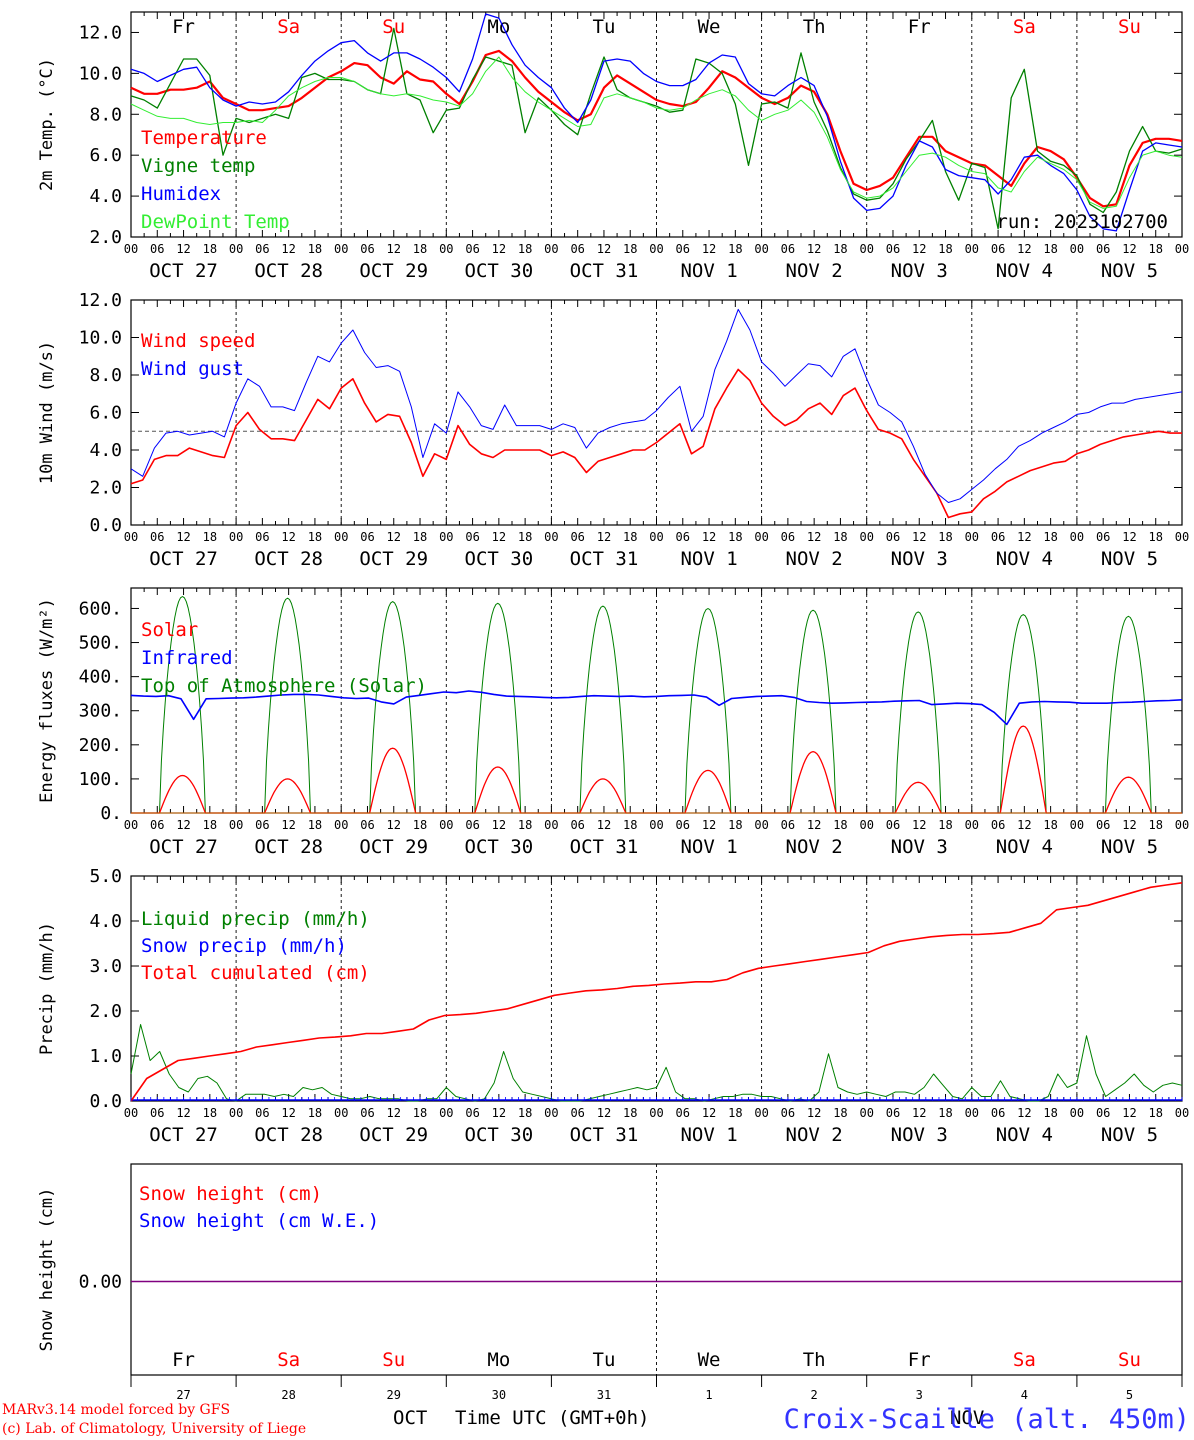 This screenshot has width=1194, height=1440. What do you see at coordinates (552, 1418) in the screenshot?
I see `footer-time-label: Time UTC (GMT+0h)` at bounding box center [552, 1418].